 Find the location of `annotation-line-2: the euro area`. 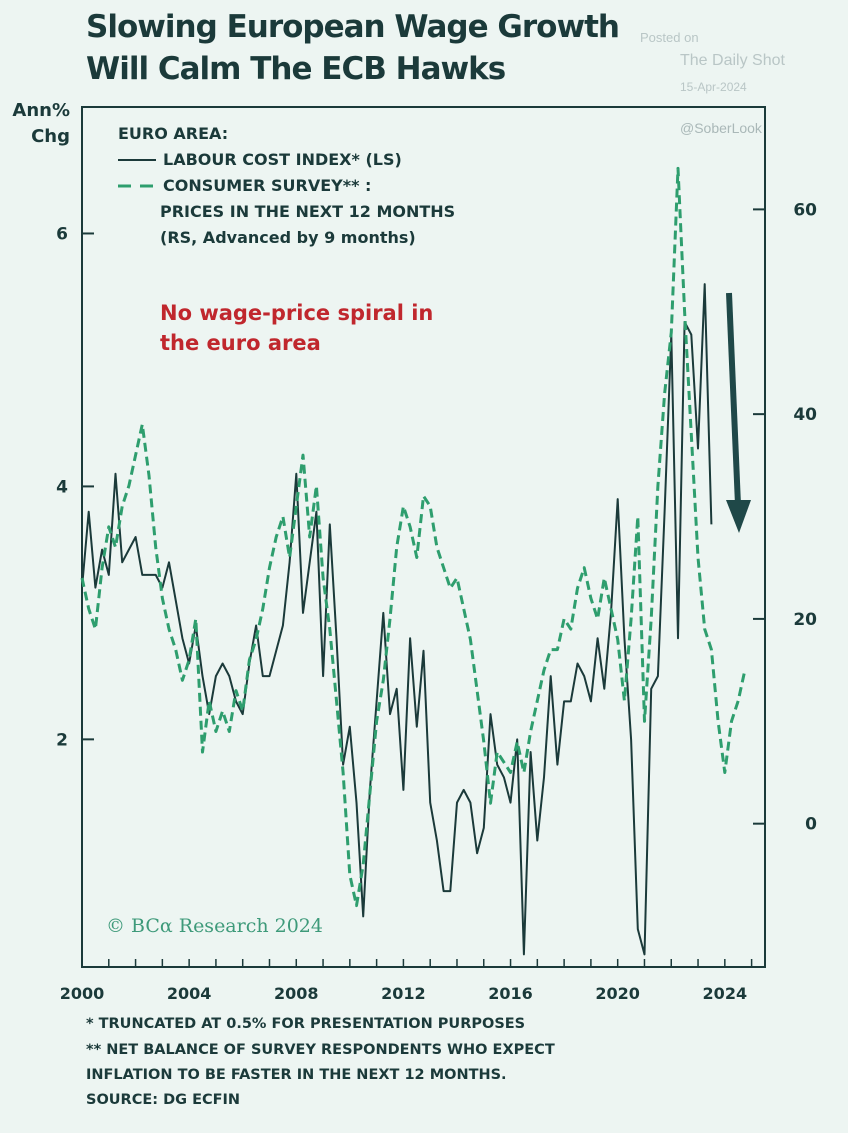

annotation-line-2: the euro area is located at coordinates (240, 343).